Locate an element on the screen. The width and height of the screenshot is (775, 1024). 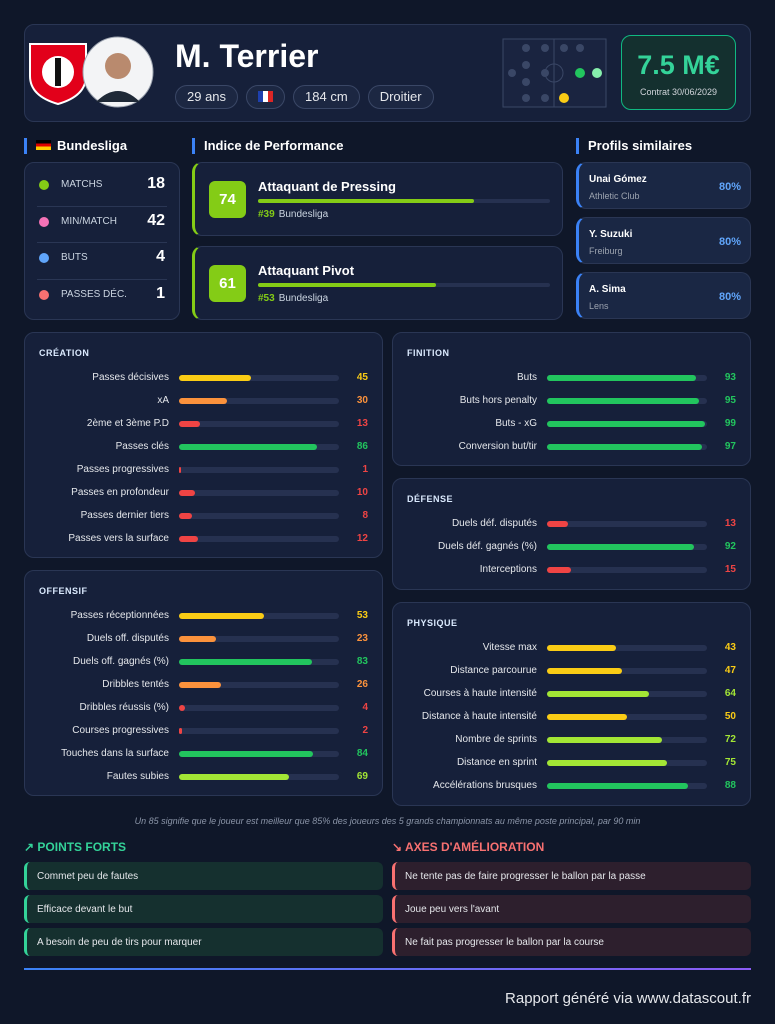
performance-role: Attaquant Pivot is located at coordinates (306, 270).